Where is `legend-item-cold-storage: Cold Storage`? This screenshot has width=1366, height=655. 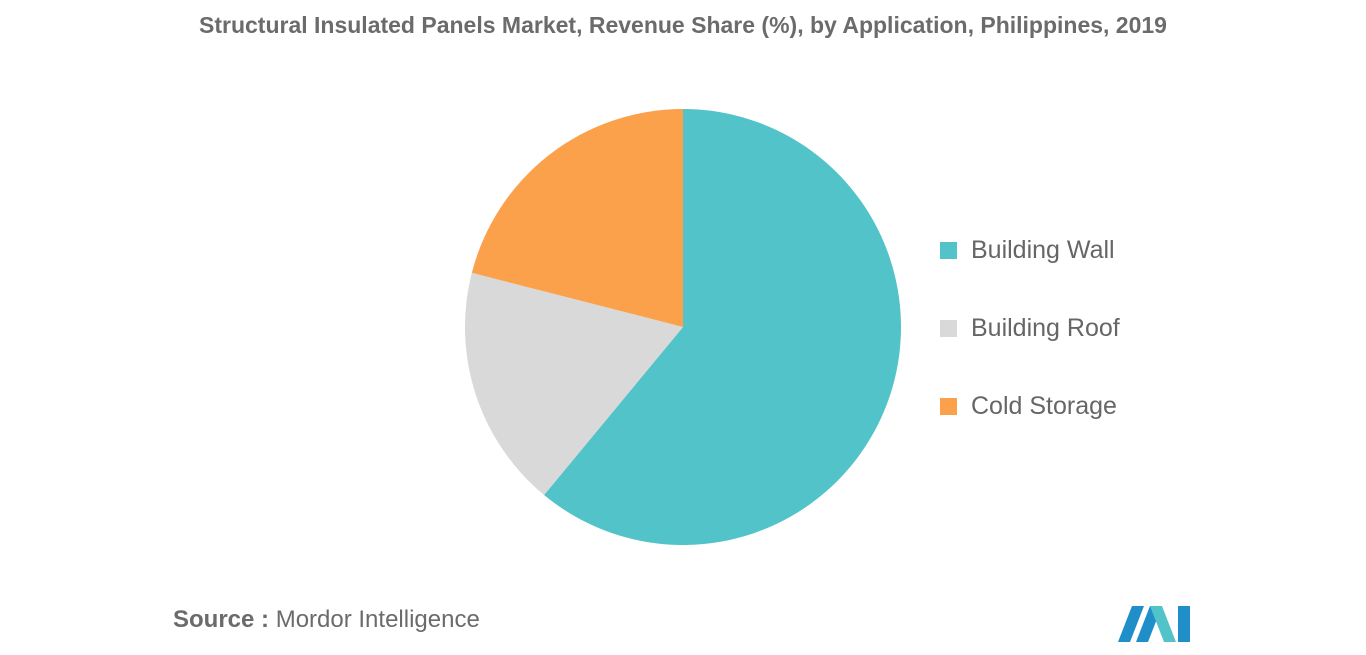
legend-item-cold-storage: Cold Storage is located at coordinates (1030, 406).